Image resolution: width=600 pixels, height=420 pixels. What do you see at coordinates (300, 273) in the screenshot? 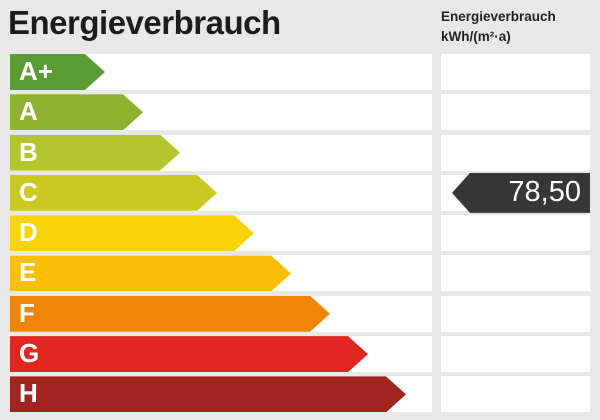
I see `scale-row-e: E` at bounding box center [300, 273].